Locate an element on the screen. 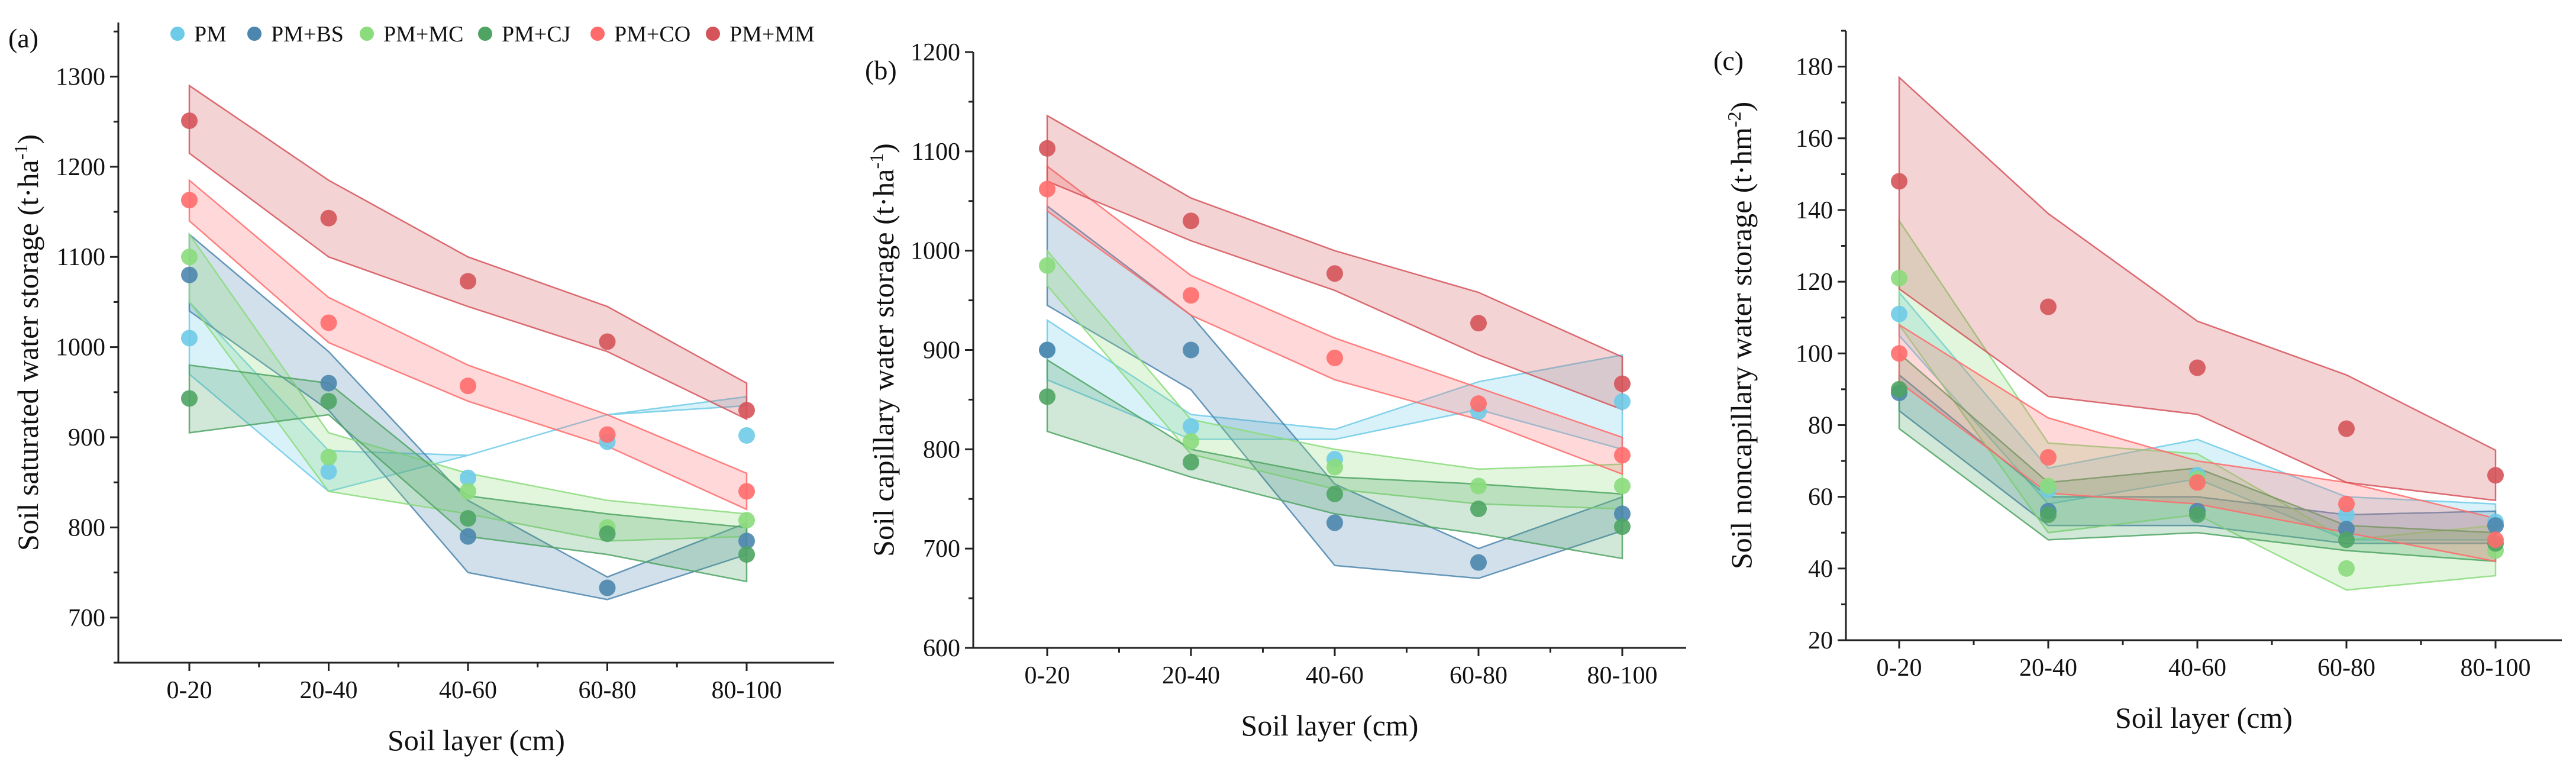 The image size is (2576, 768). legend-label: PM+CO is located at coordinates (652, 34).